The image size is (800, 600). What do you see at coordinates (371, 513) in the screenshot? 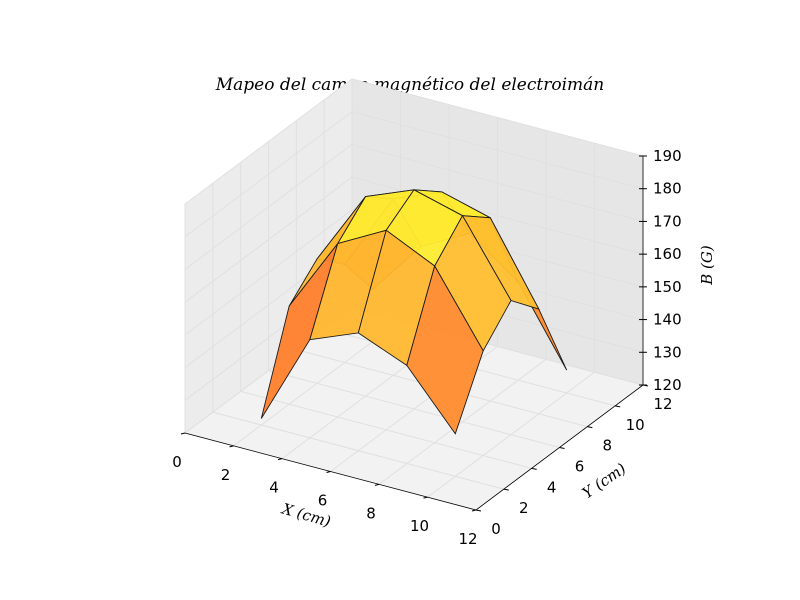
I see `x-tick-label: 8` at bounding box center [371, 513].